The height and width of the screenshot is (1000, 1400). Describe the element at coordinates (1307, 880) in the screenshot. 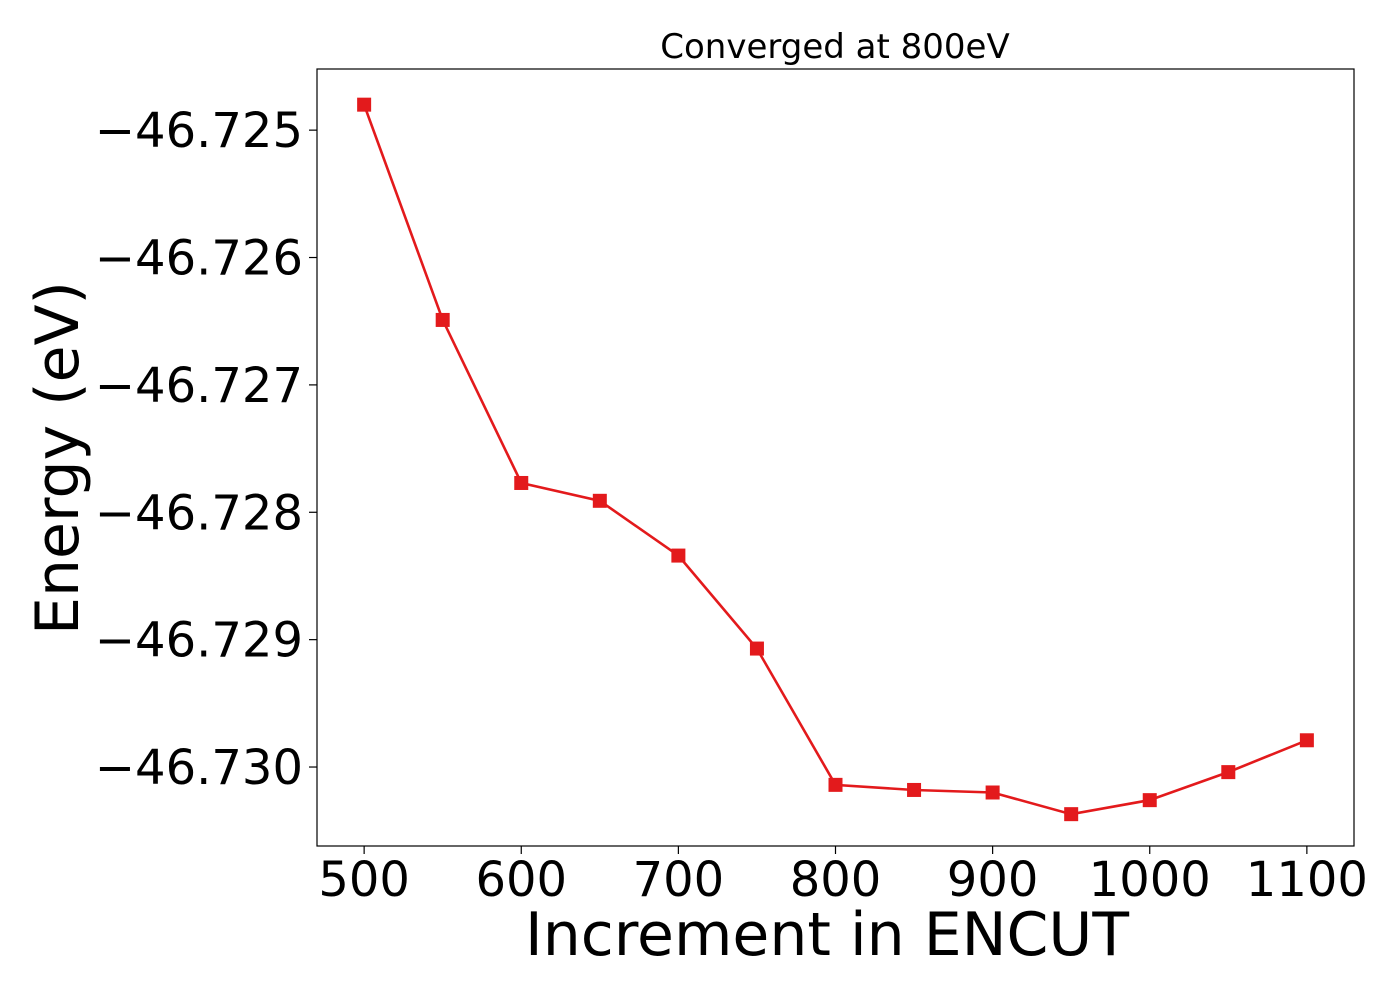

I see `x-tick-label: 1100` at that location.